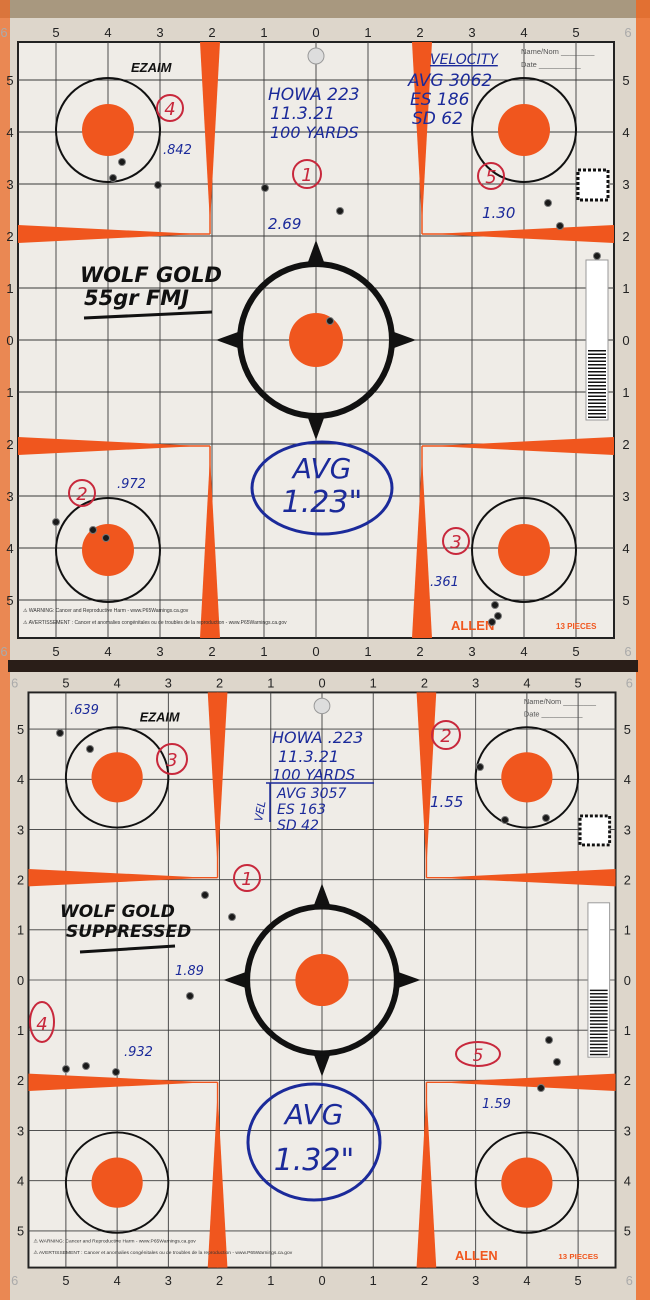  What do you see at coordinates (284, 224) in the screenshot?
I see `group-size: 2.69` at bounding box center [284, 224].